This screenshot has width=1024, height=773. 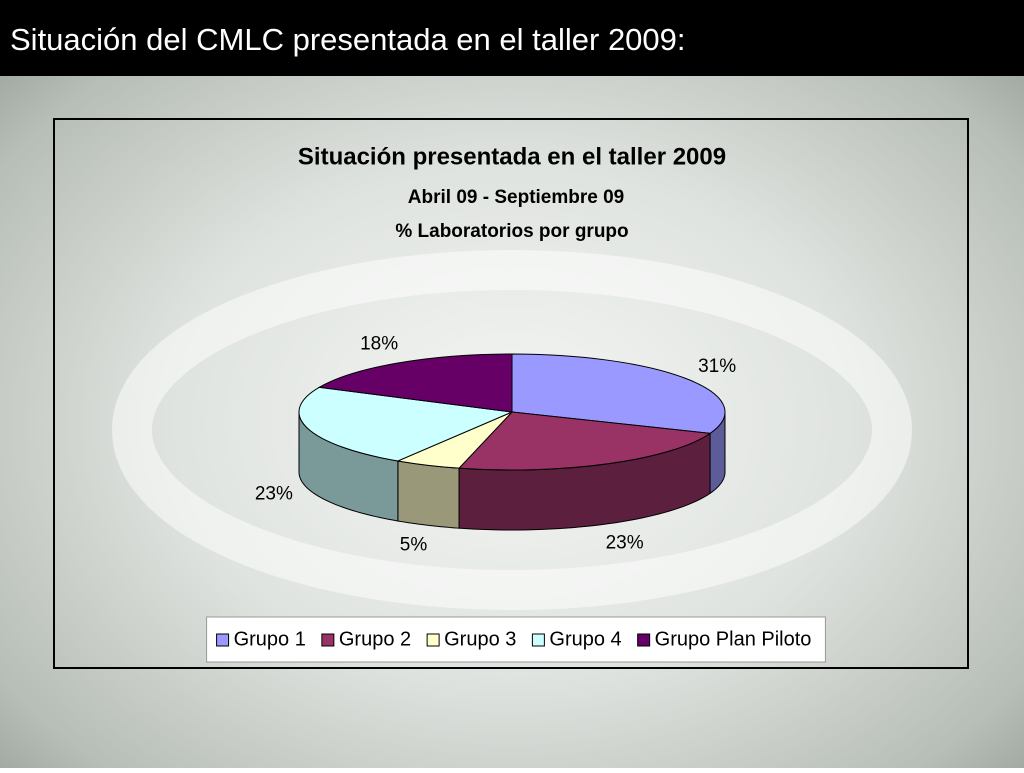 What do you see at coordinates (480, 639) in the screenshot?
I see `legend-label: Grupo 3` at bounding box center [480, 639].